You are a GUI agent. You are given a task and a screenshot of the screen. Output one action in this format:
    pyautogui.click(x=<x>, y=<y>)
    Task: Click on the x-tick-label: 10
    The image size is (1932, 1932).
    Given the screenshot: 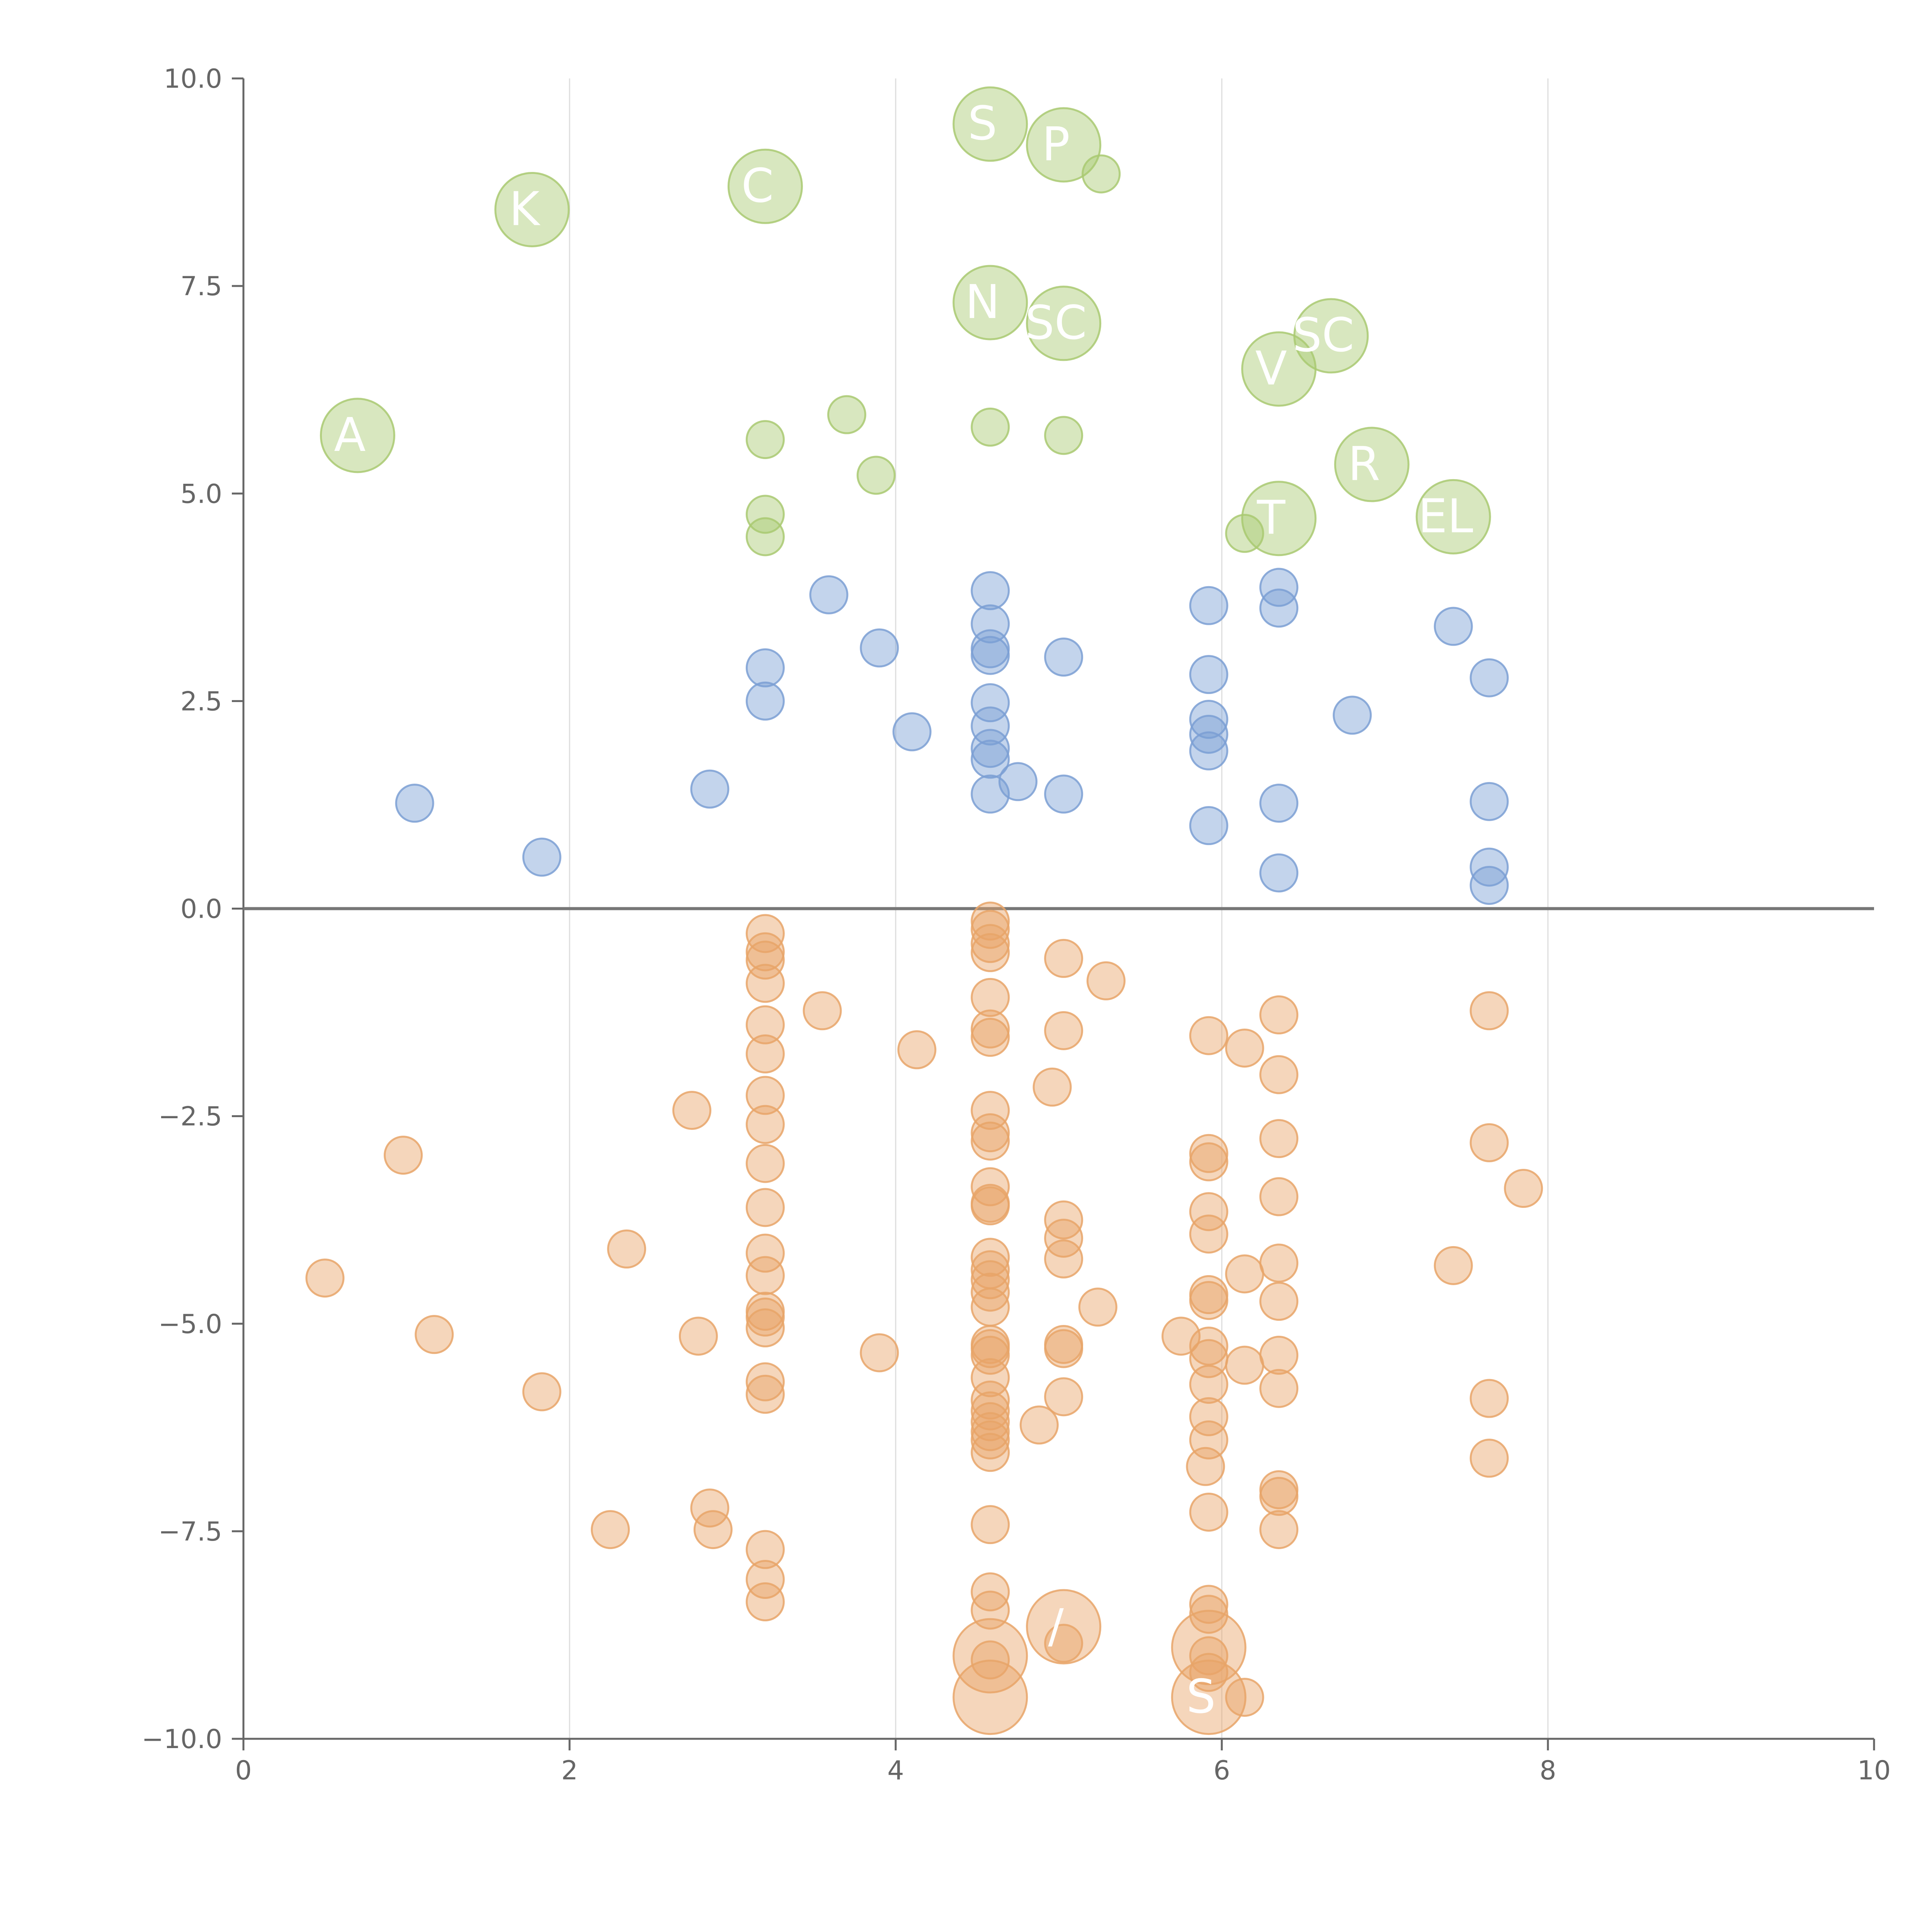 What is the action you would take?
    pyautogui.click(x=1874, y=1771)
    